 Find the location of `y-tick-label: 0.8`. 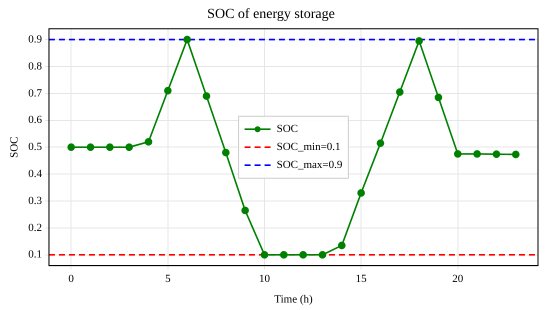

y-tick-label: 0.8 is located at coordinates (35, 66).